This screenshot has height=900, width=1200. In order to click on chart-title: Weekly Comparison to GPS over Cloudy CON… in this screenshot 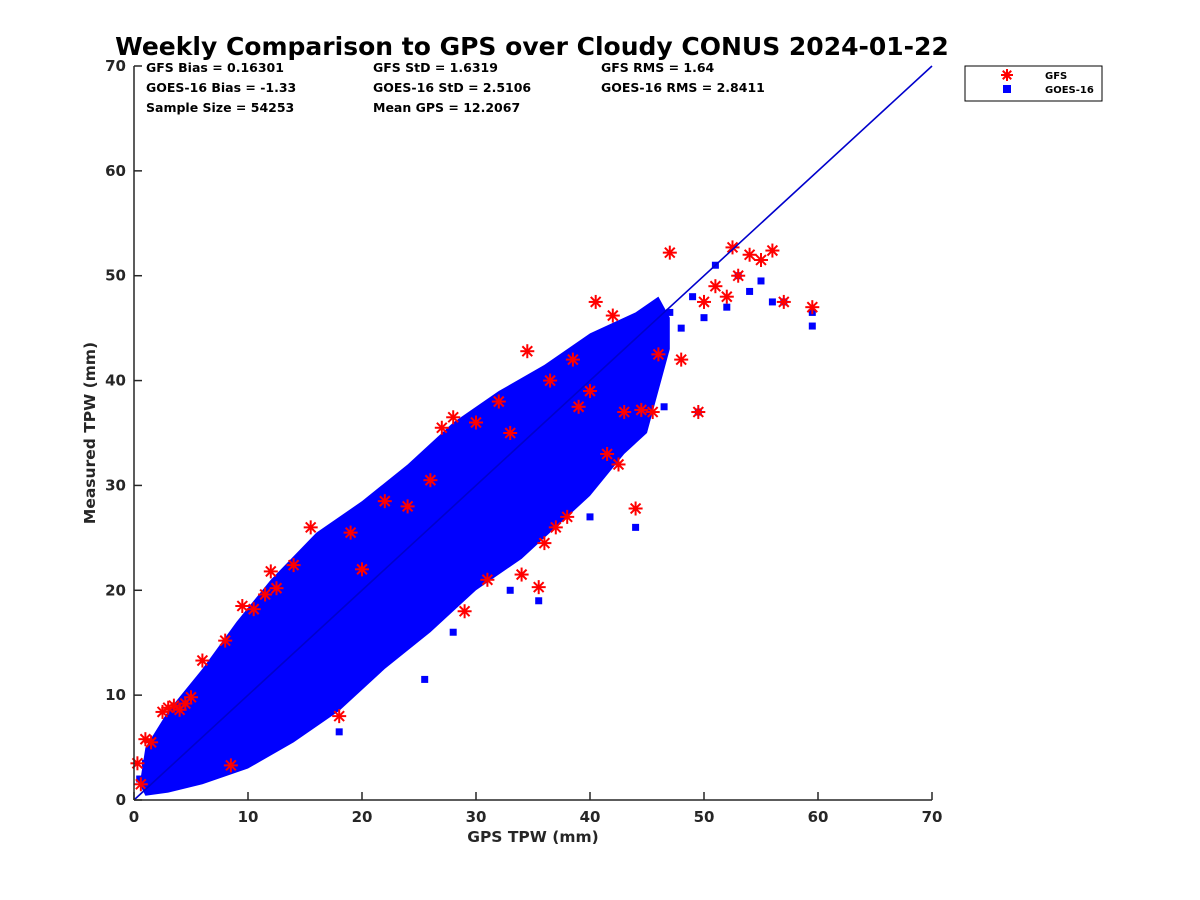, I will do `click(532, 46)`.